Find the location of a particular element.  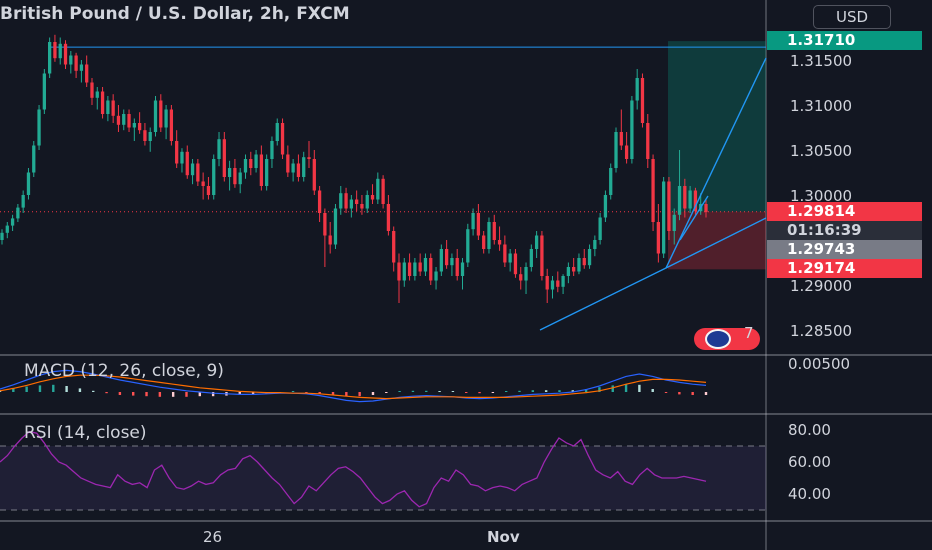

price-tick-label: 1.31500 is located at coordinates (821, 61).